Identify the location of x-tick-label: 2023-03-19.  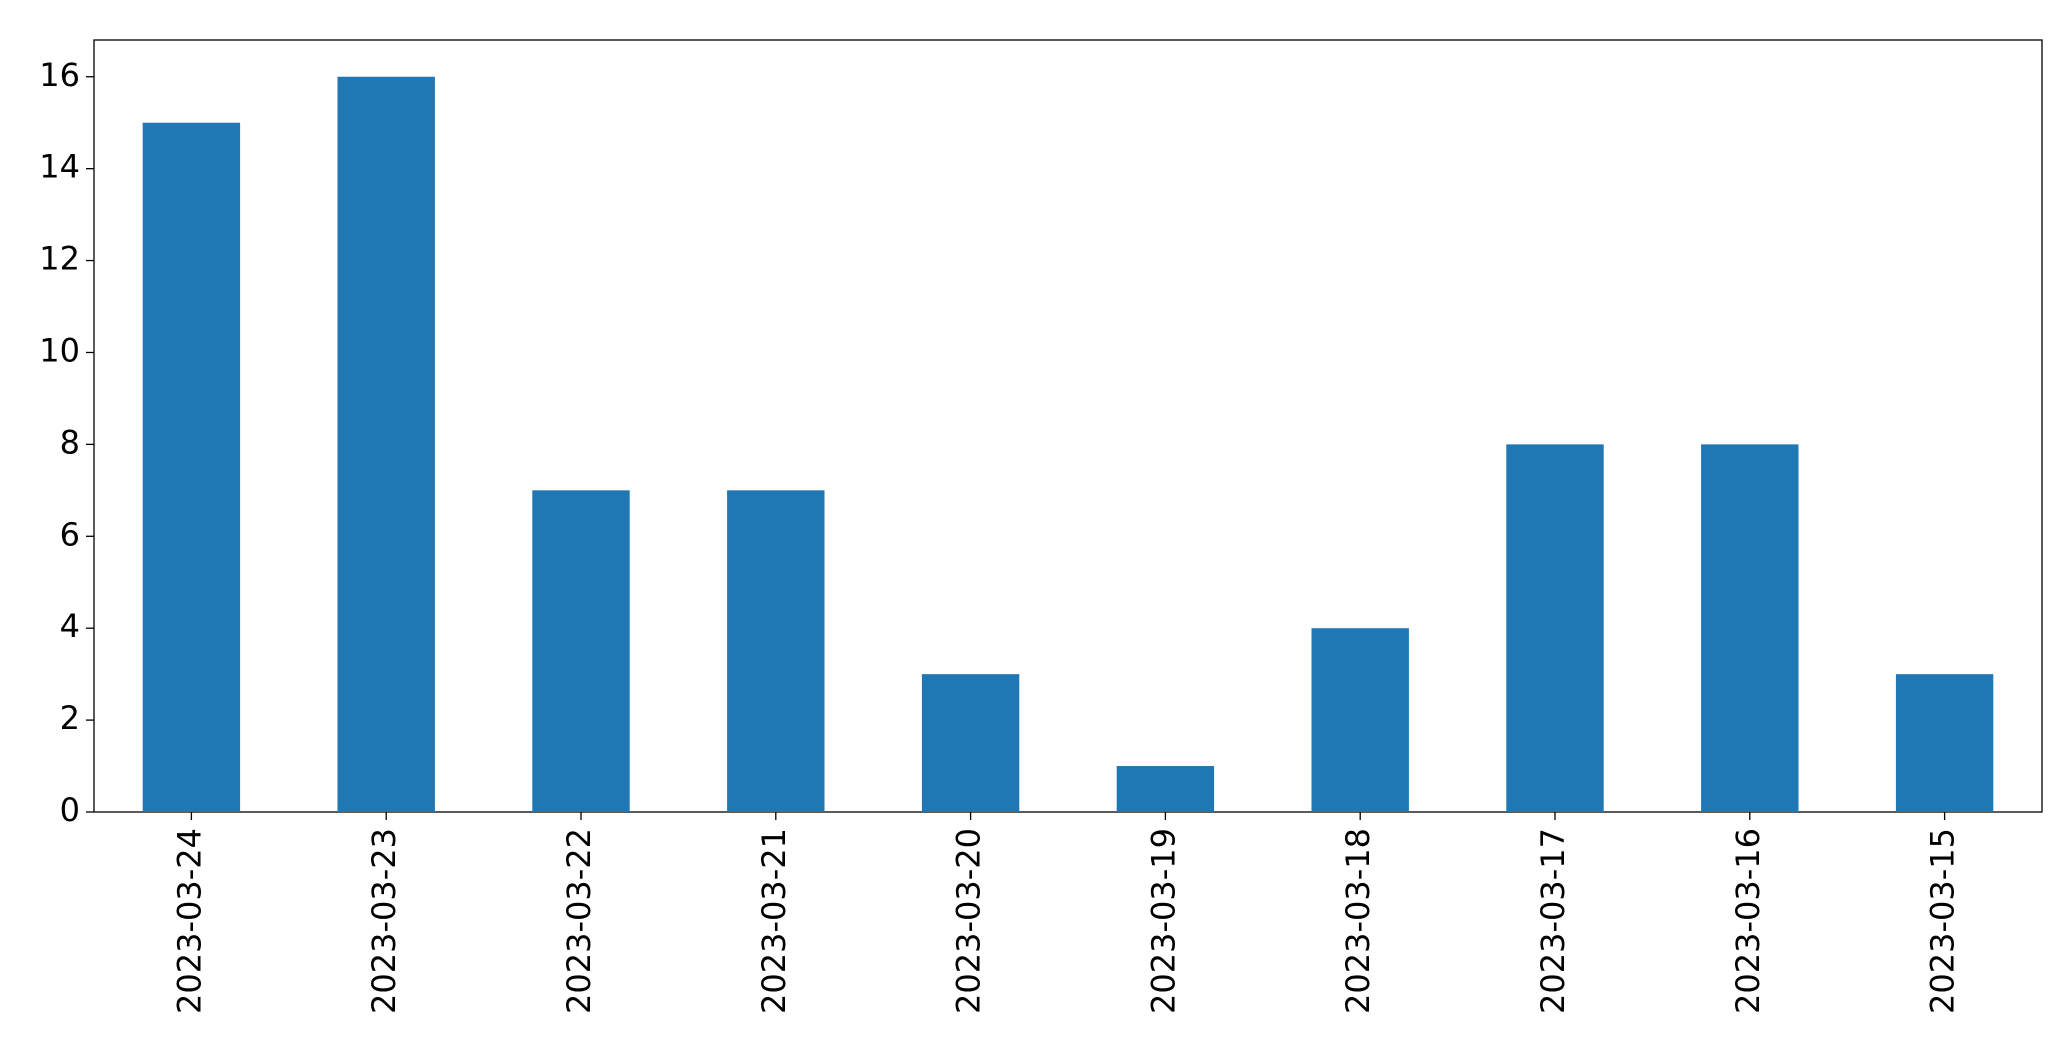
(1163, 921).